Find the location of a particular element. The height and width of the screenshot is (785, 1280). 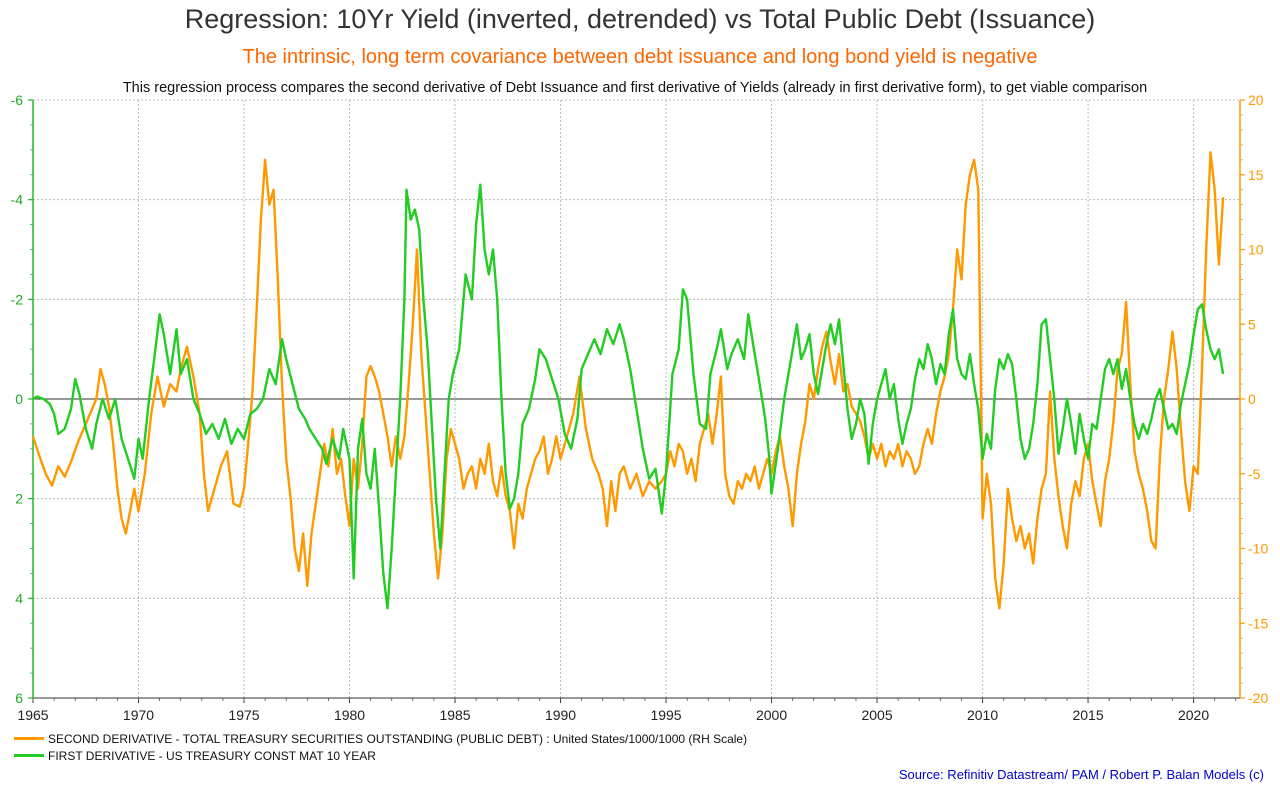

y-right-tick-label-2: 10 is located at coordinates (1256, 250).